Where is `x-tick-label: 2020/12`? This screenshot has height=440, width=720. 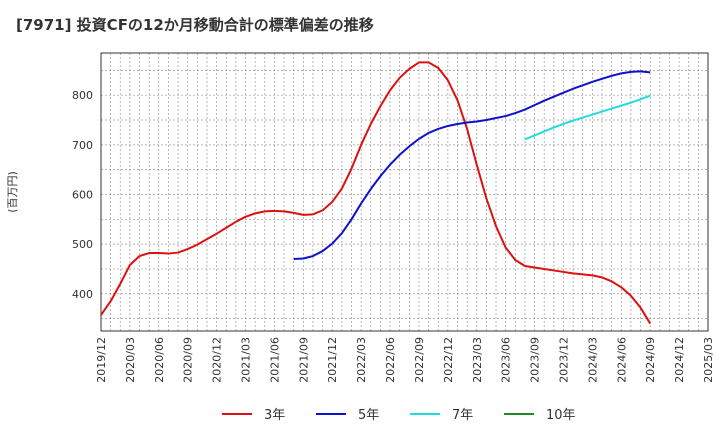
x-tick-label: 2020/12 is located at coordinates (217, 360).